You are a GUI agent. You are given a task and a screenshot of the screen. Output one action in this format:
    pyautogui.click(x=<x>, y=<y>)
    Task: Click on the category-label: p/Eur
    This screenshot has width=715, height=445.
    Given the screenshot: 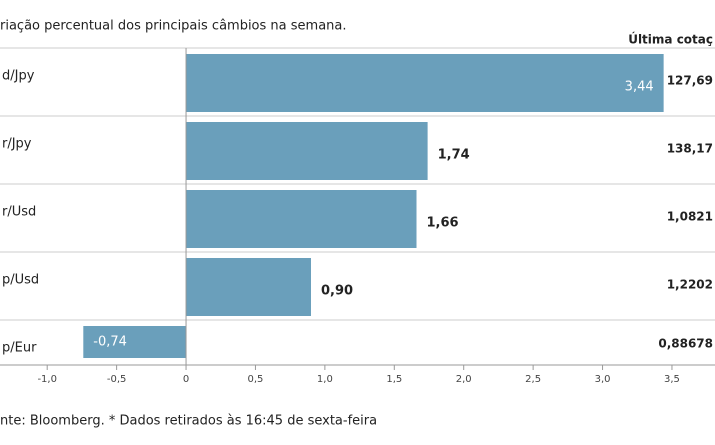 What is the action you would take?
    pyautogui.click(x=19, y=348)
    